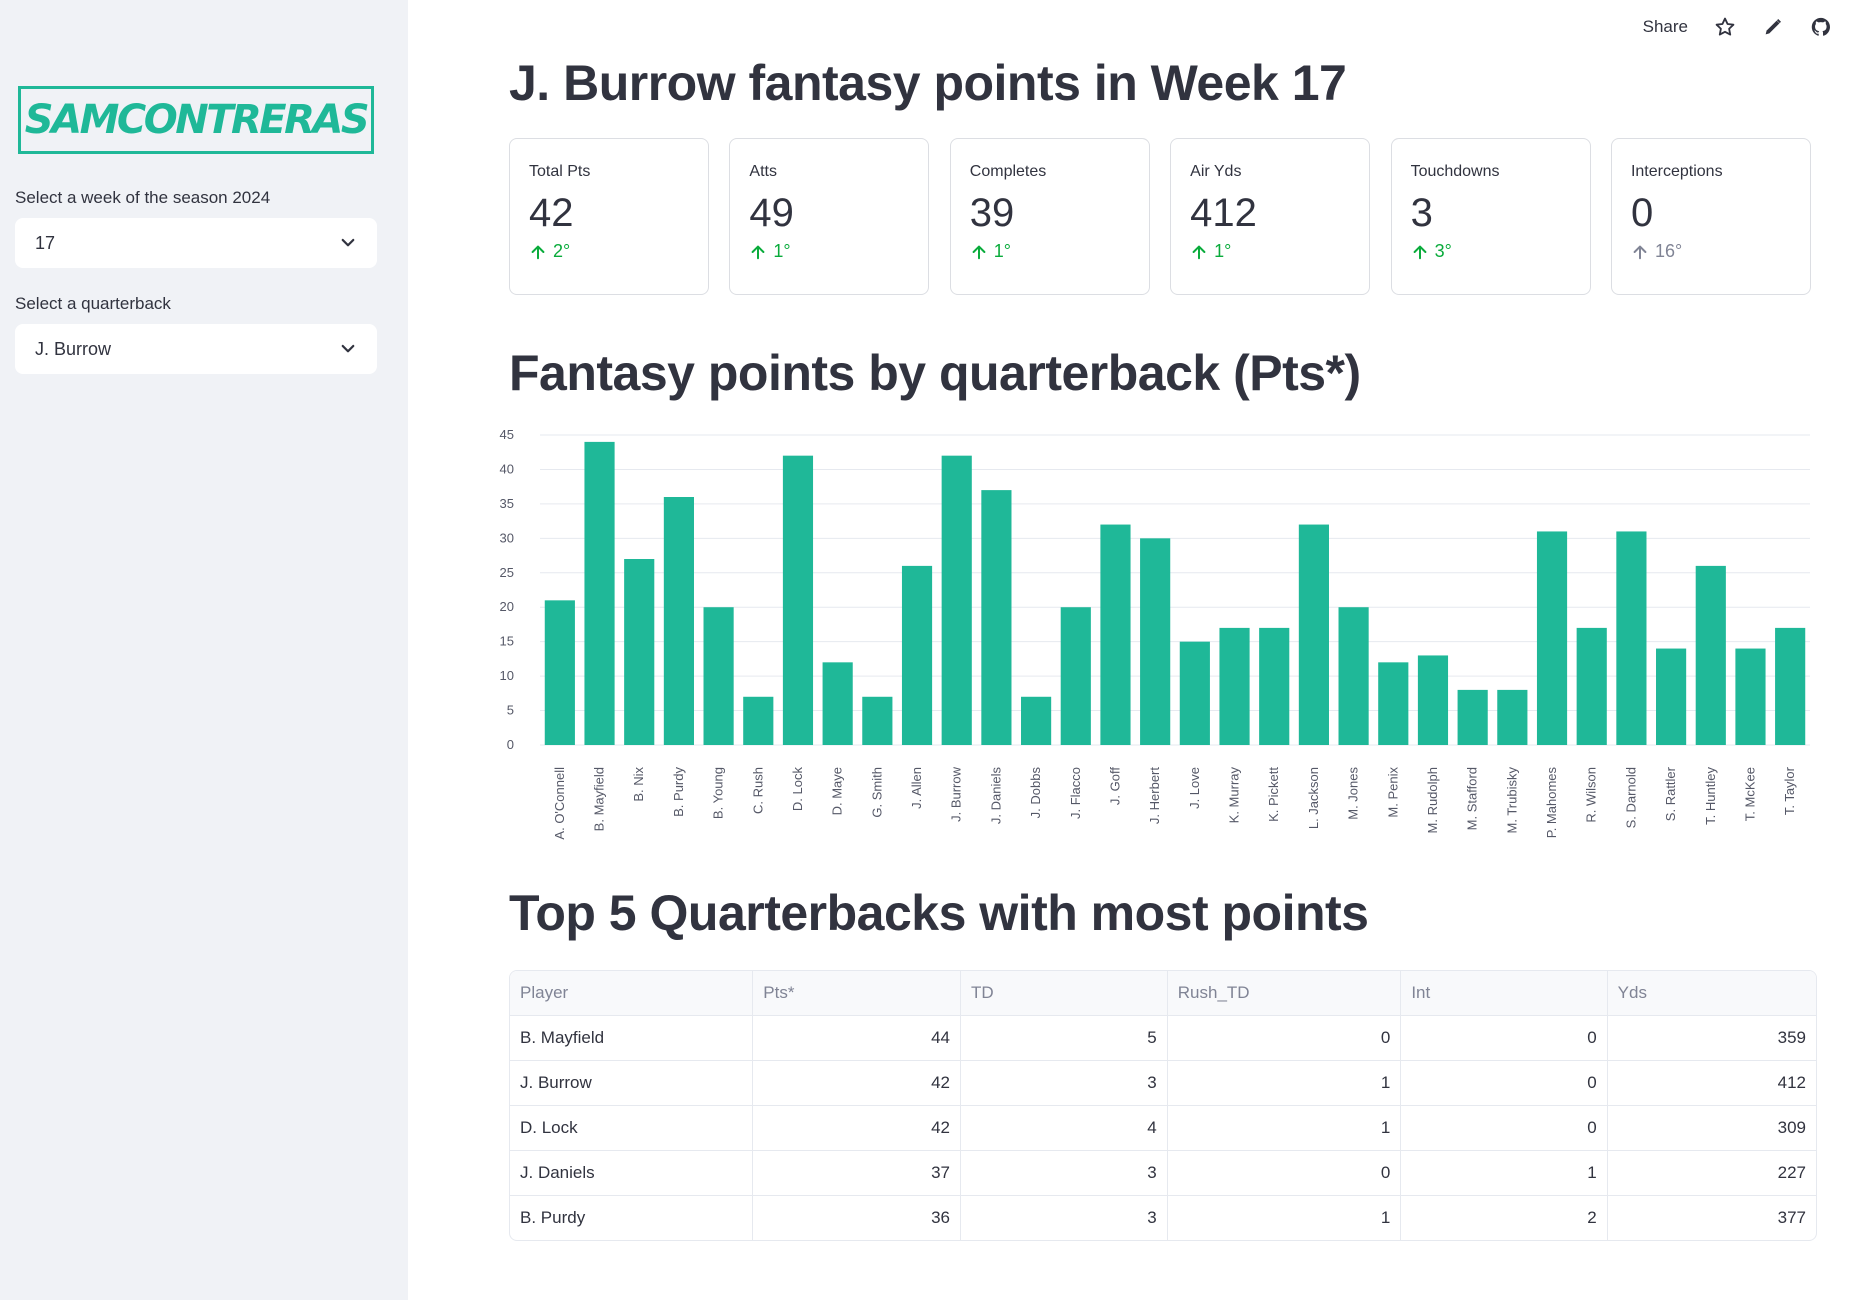 This screenshot has height=1300, width=1852. Describe the element at coordinates (771, 213) in the screenshot. I see `metric-value: 49` at that location.